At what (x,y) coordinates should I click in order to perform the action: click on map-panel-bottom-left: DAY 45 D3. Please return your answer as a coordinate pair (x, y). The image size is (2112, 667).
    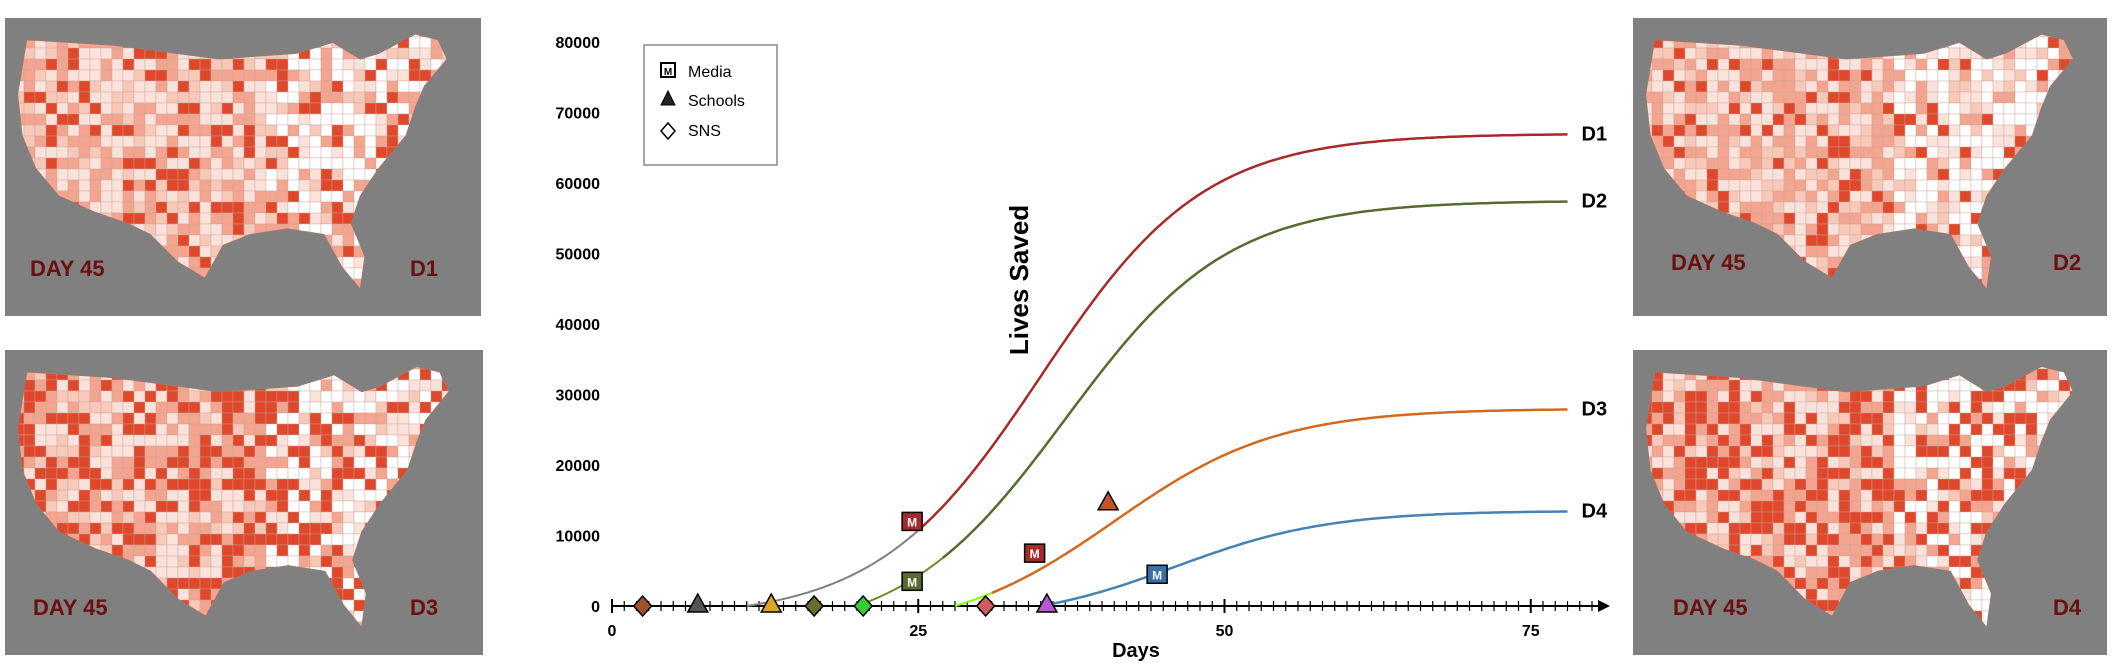
    Looking at the image, I should click on (244, 502).